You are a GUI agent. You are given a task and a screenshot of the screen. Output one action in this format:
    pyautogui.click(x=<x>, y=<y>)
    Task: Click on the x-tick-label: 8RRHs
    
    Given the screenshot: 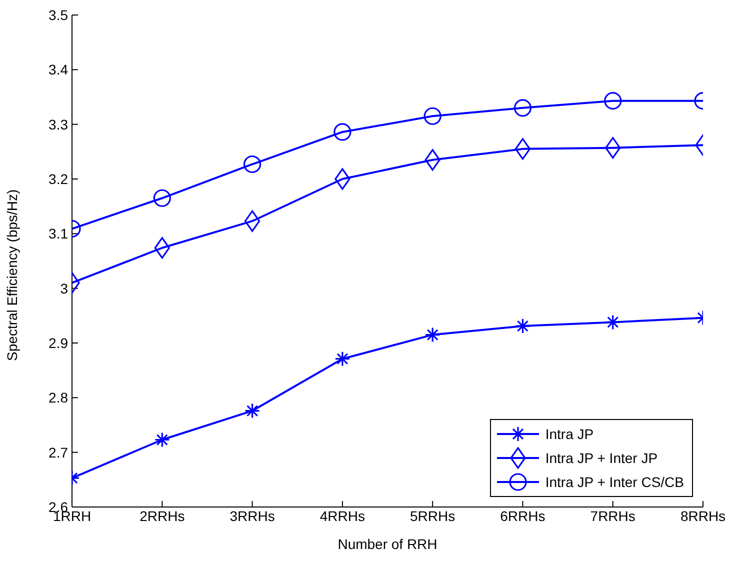 What is the action you would take?
    pyautogui.click(x=703, y=516)
    